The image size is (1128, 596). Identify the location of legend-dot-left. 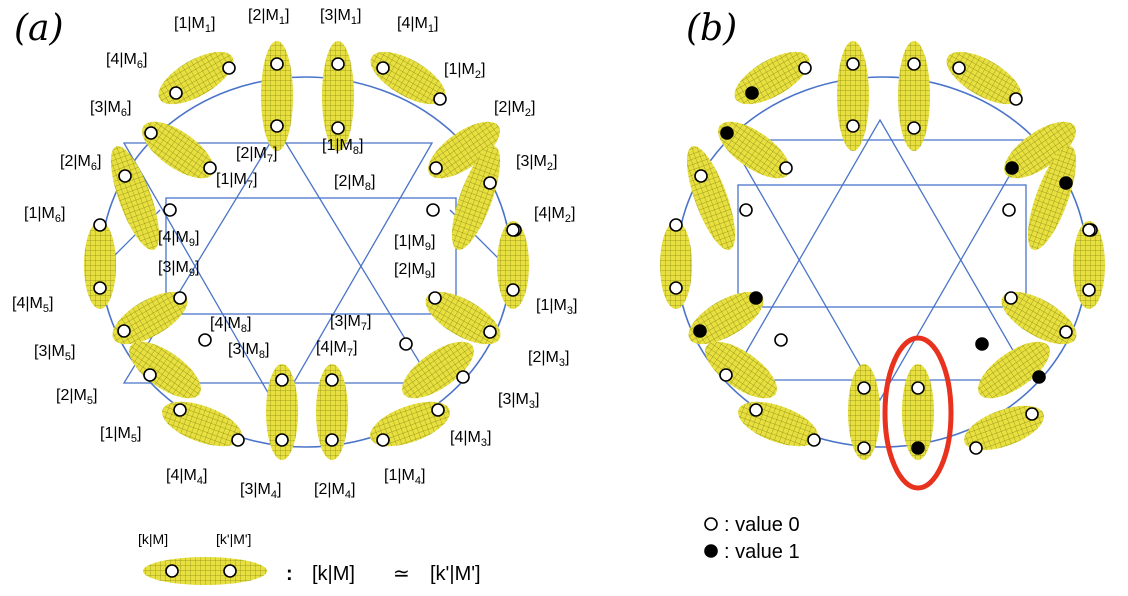
(172, 571).